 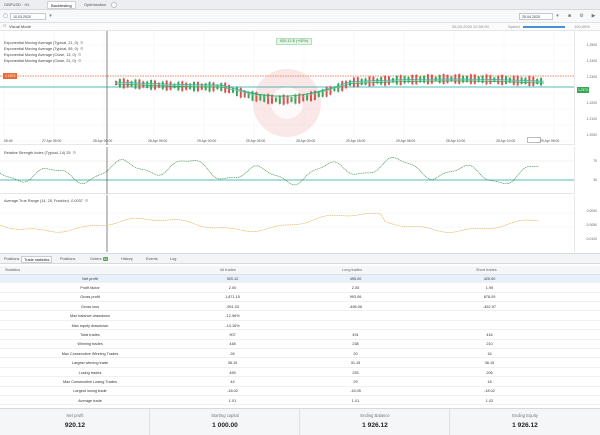 What do you see at coordinates (225, 422) in the screenshot?
I see `summary-starting-capital: Starting capital 1 000.00` at bounding box center [225, 422].